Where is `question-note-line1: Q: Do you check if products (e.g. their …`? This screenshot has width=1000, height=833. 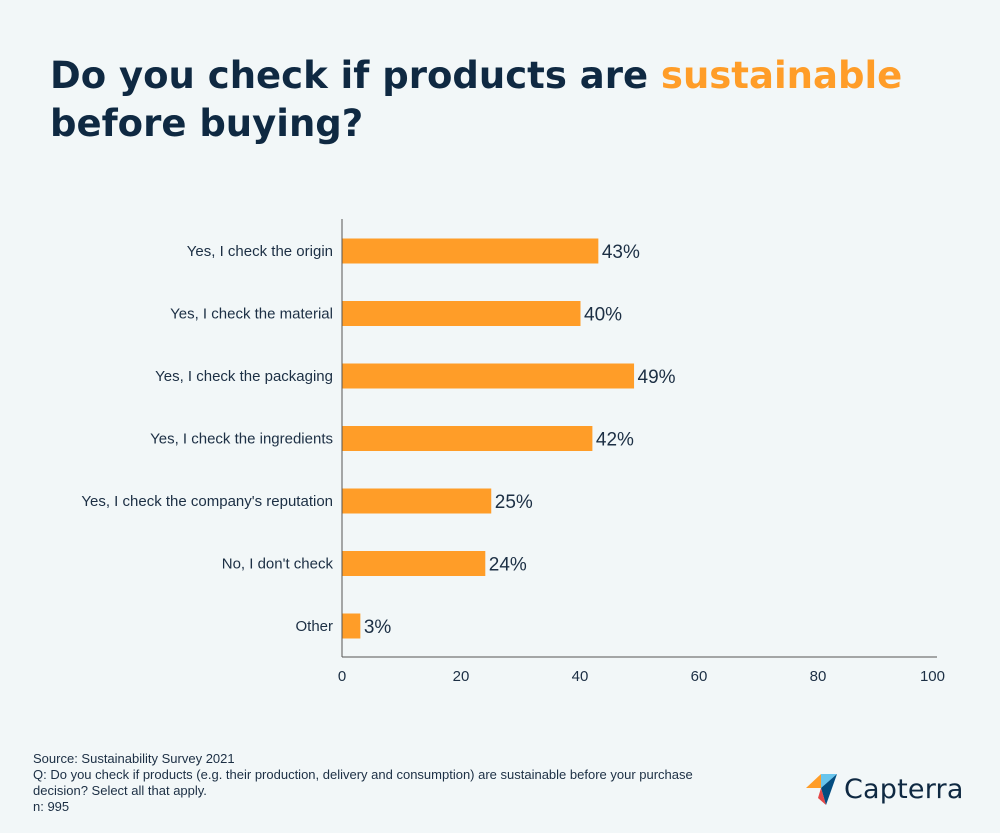 question-note-line1: Q: Do you check if products (e.g. their … is located at coordinates (363, 774).